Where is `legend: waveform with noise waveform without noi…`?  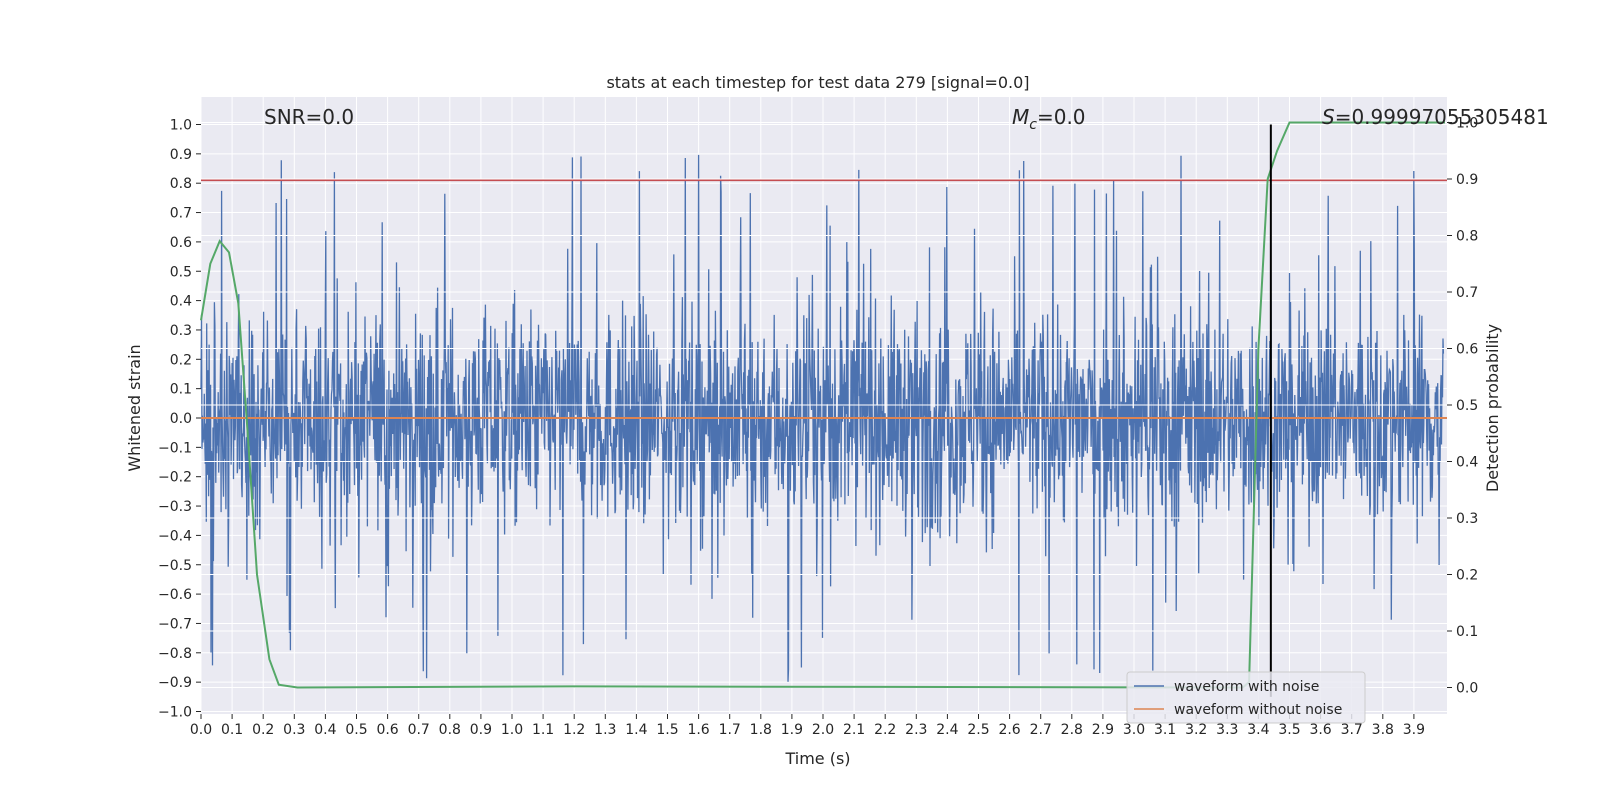 legend: waveform with noise waveform without noi… is located at coordinates (1246, 697).